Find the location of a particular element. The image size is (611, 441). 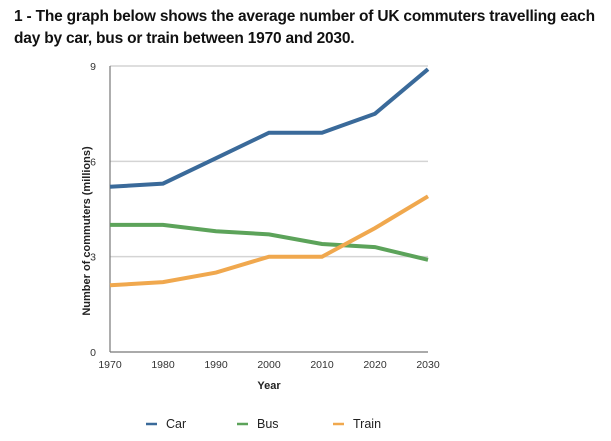

y-tick-label: 6 is located at coordinates (93, 162).